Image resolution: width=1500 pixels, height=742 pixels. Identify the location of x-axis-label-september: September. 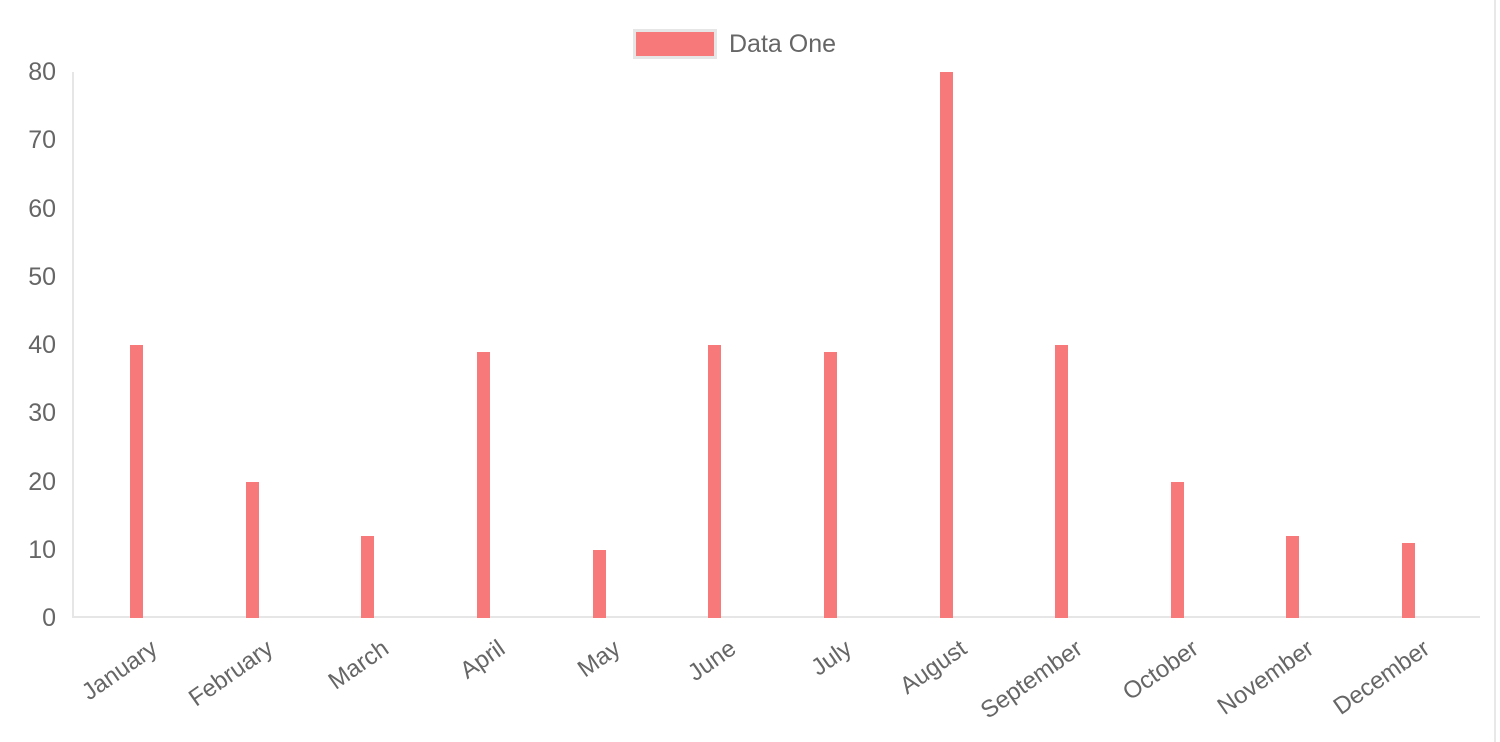
(1032, 679).